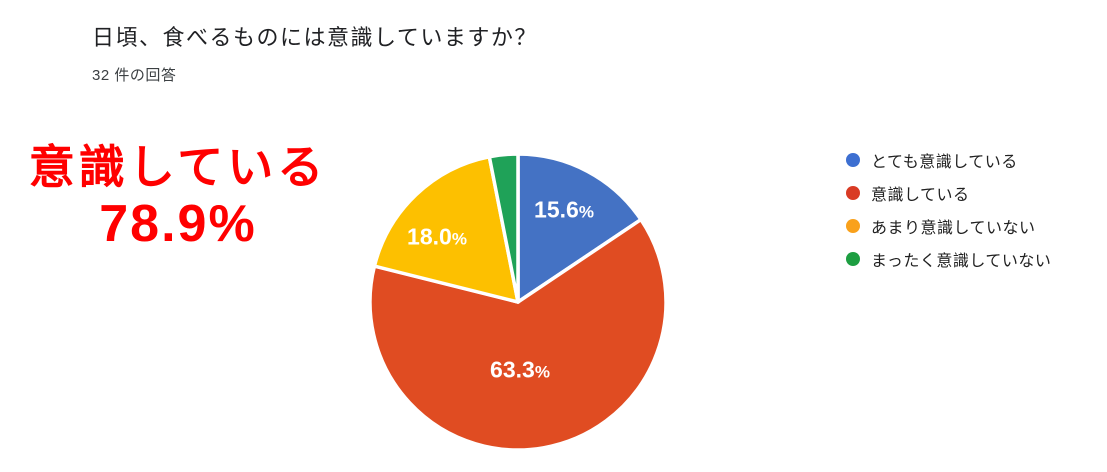  What do you see at coordinates (948, 209) in the screenshot?
I see `chart-legend: とても意識している 意識しているあまり意識していない まったく意識していない` at bounding box center [948, 209].